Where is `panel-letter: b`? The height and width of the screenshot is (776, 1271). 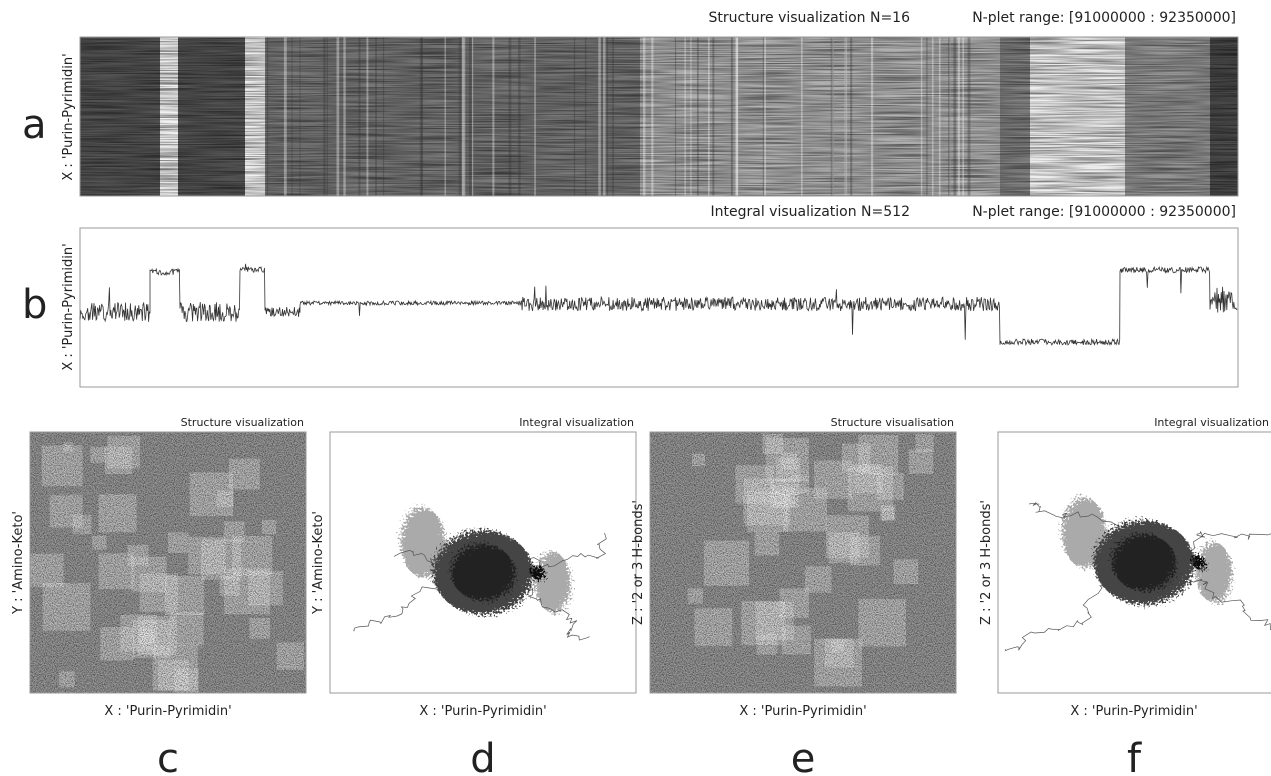 panel-letter: b is located at coordinates (34, 305).